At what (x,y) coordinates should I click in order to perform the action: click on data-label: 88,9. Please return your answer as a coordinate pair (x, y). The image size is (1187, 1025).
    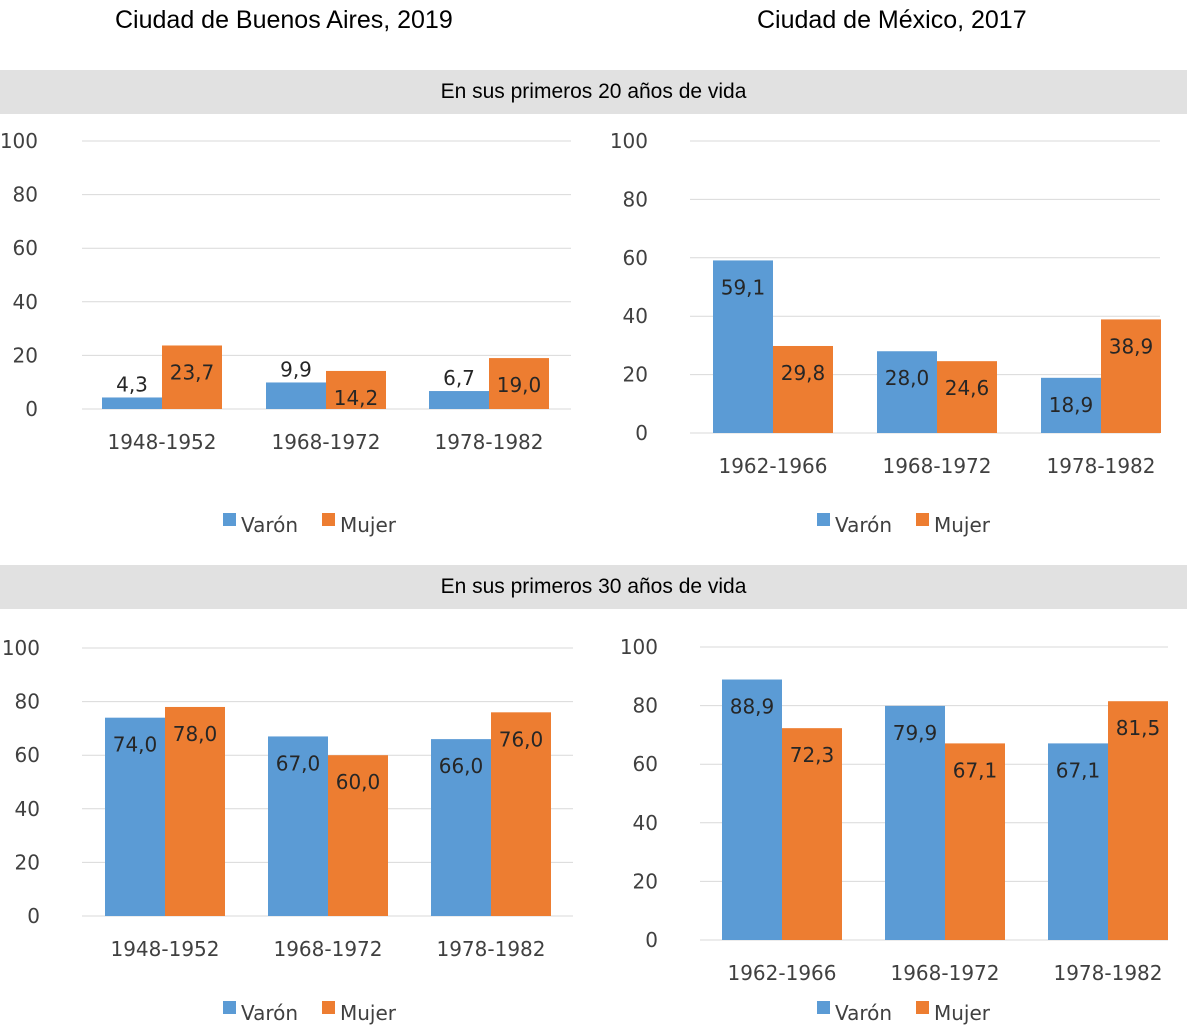
    Looking at the image, I should click on (752, 707).